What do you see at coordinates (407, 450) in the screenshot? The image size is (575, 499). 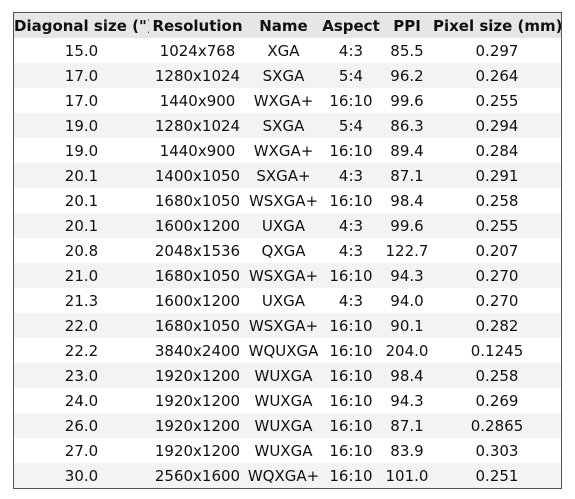 I see `table-cell: 83.9` at bounding box center [407, 450].